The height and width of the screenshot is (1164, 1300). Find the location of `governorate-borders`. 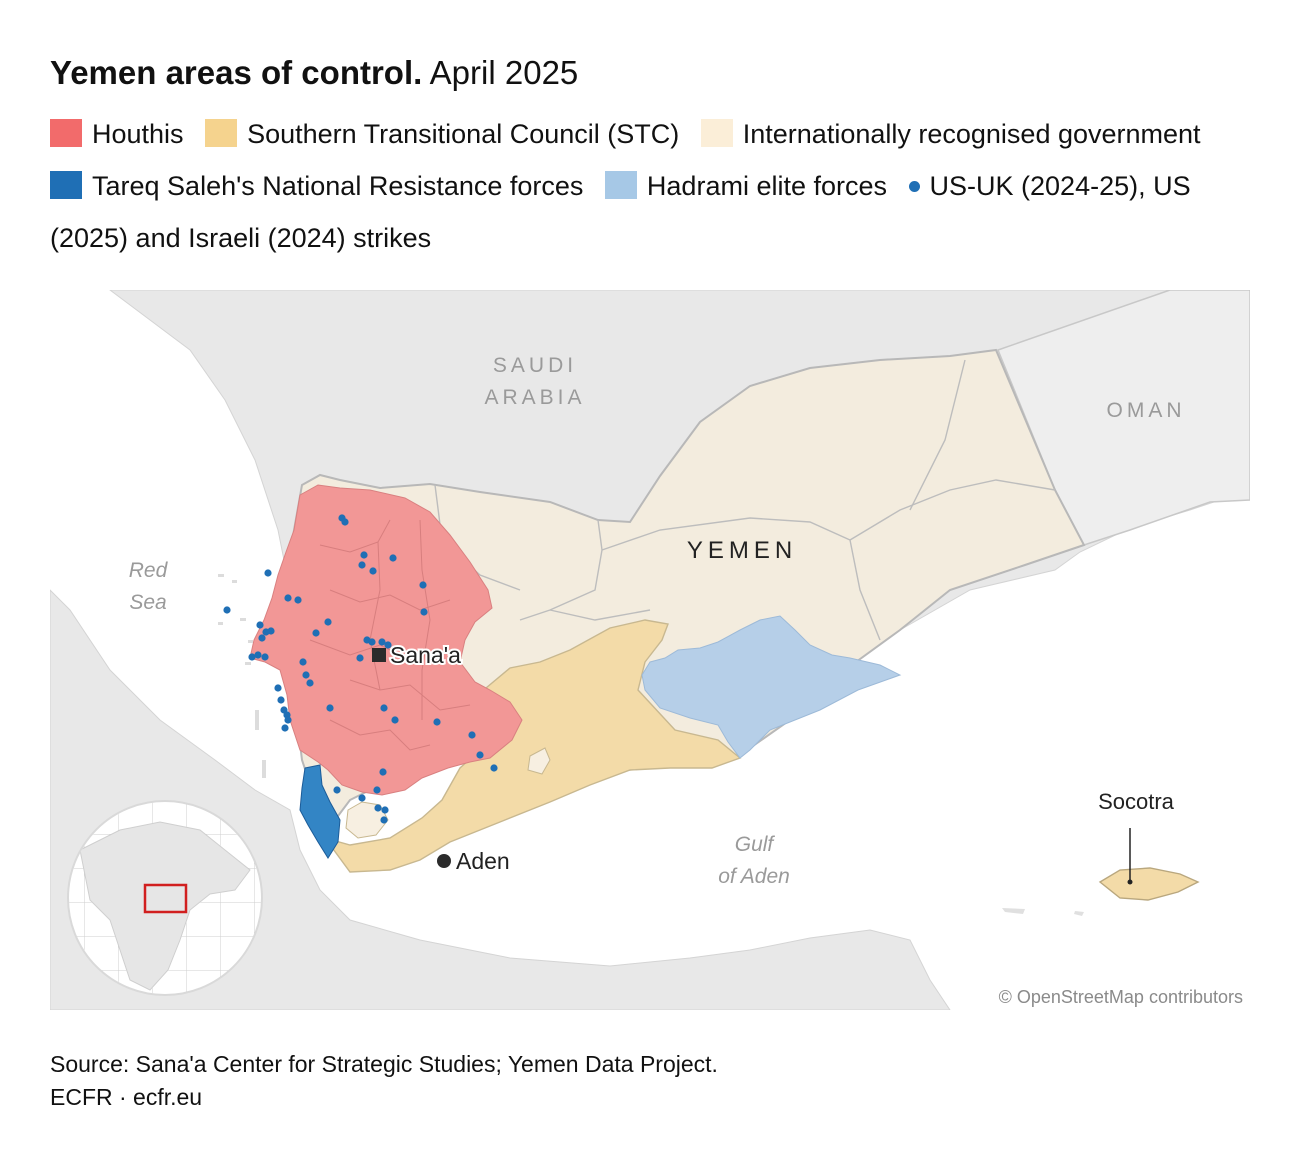

governorate-borders is located at coordinates (745, 500).